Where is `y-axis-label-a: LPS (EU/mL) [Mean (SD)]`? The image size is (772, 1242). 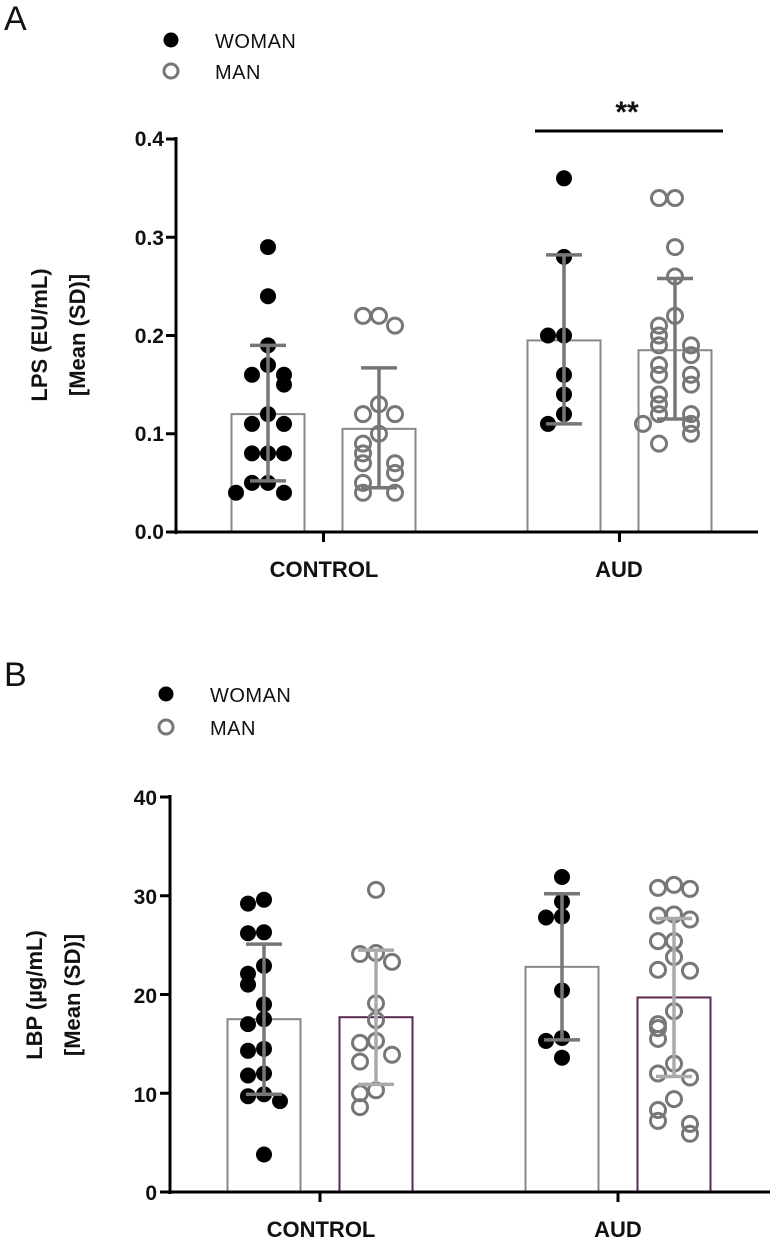 y-axis-label-a: LPS (EU/mL) [Mean (SD)] is located at coordinates (58, 334).